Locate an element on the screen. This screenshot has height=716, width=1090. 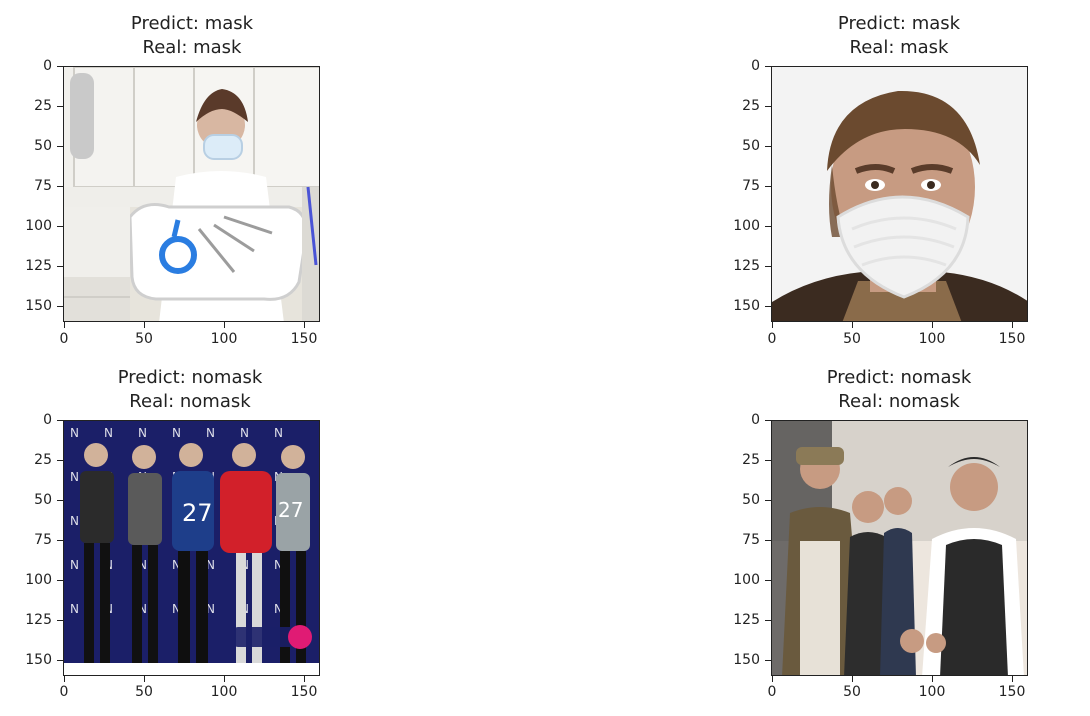
y-tick-label: 75 is located at coordinates (43, 186).